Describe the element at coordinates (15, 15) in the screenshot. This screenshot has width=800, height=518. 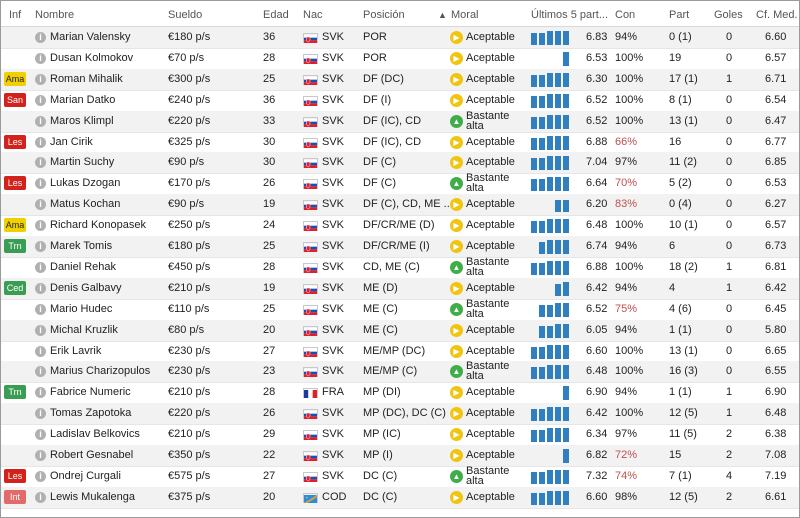
I see `col-inf: Inf` at that location.